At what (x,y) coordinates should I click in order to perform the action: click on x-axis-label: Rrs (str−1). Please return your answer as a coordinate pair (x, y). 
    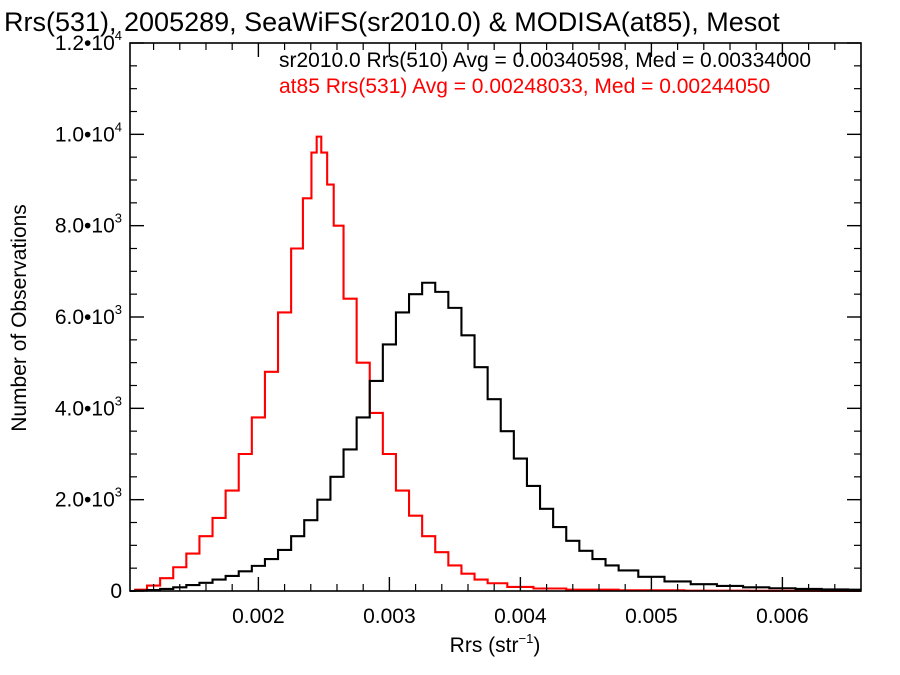
    Looking at the image, I should click on (495, 644).